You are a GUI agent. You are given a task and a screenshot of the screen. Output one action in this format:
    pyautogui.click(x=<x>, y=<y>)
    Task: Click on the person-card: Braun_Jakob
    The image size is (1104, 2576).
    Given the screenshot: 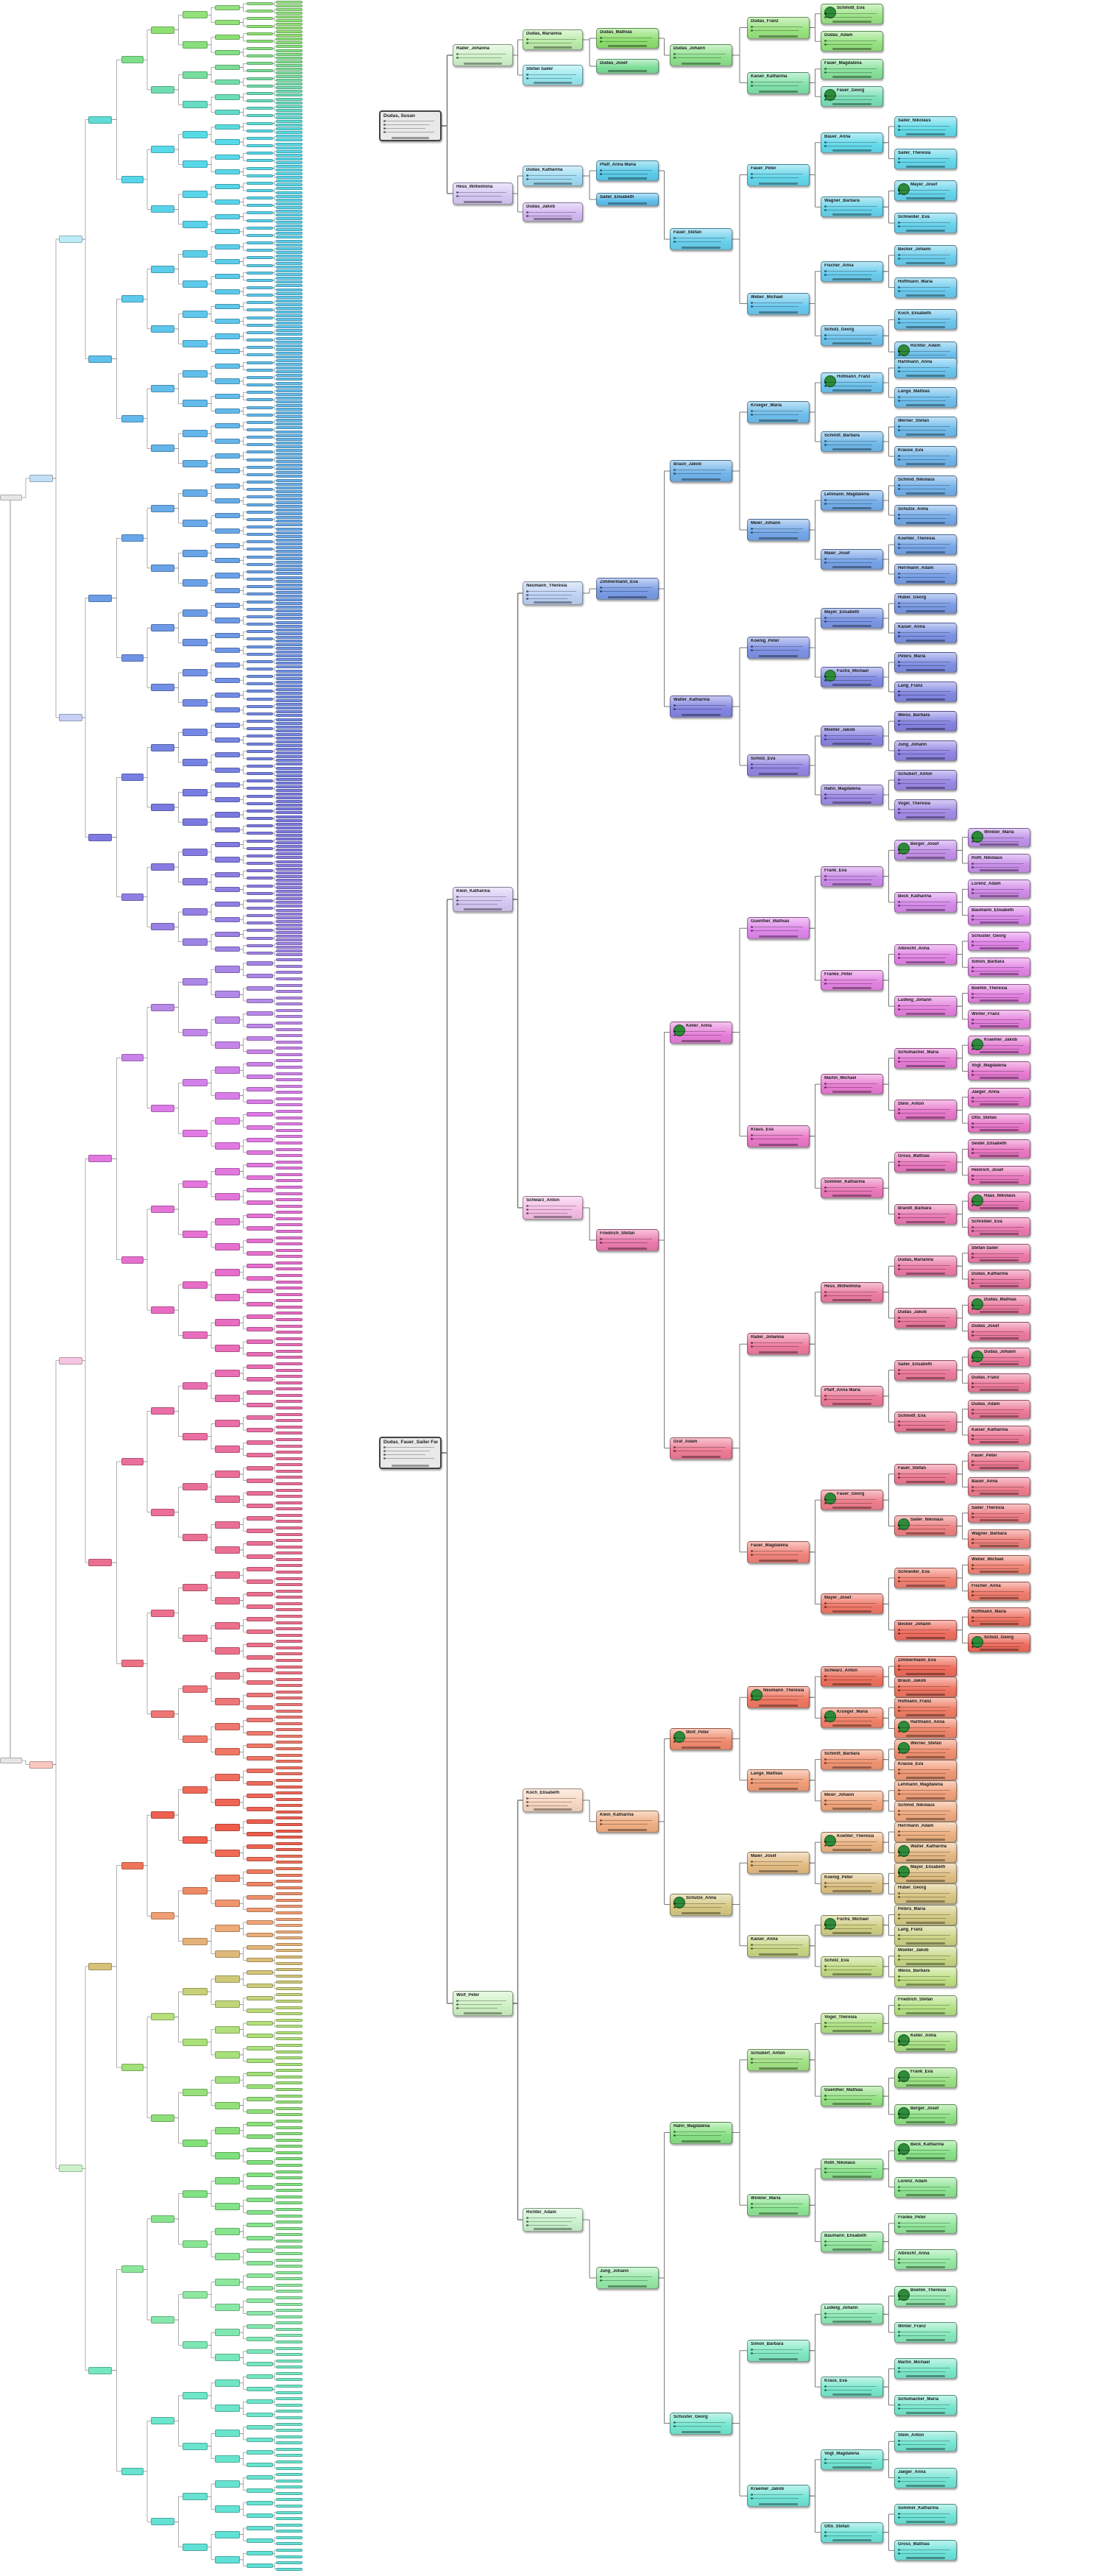 What is the action you would take?
    pyautogui.click(x=701, y=471)
    